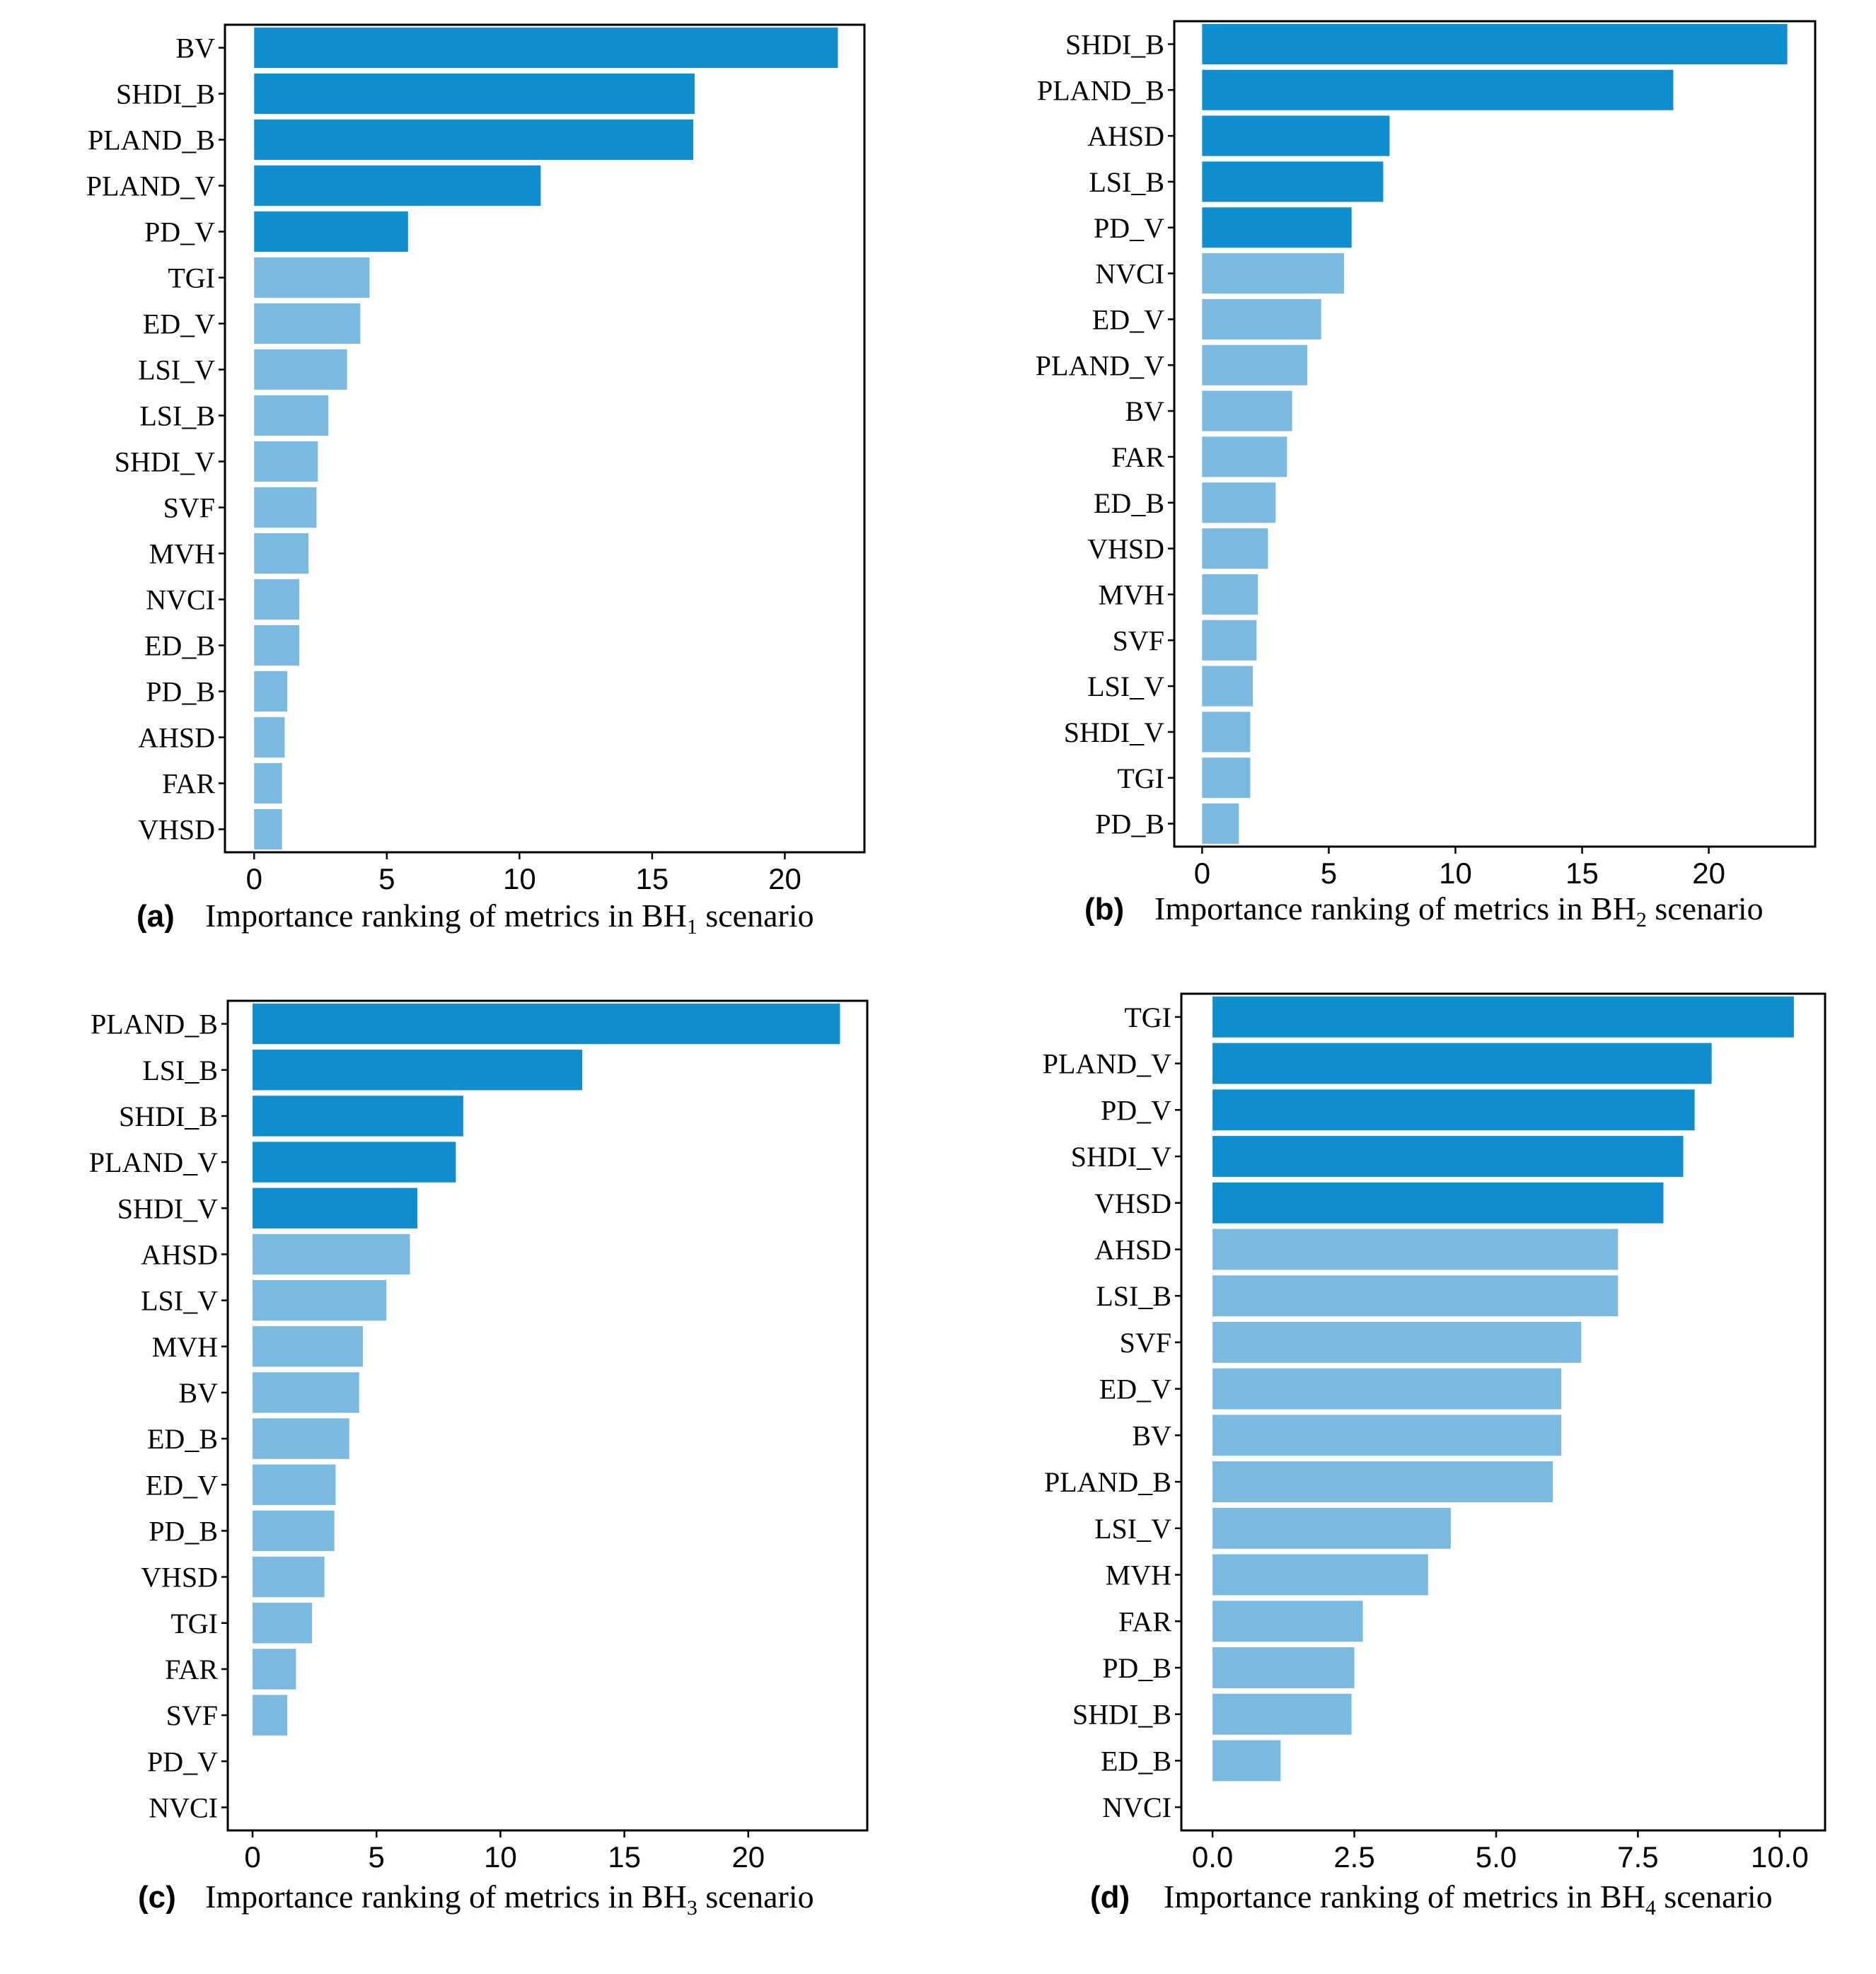 Image resolution: width=1876 pixels, height=1974 pixels. Describe the element at coordinates (1453, 1110) in the screenshot. I see `bar-pd-v` at that location.